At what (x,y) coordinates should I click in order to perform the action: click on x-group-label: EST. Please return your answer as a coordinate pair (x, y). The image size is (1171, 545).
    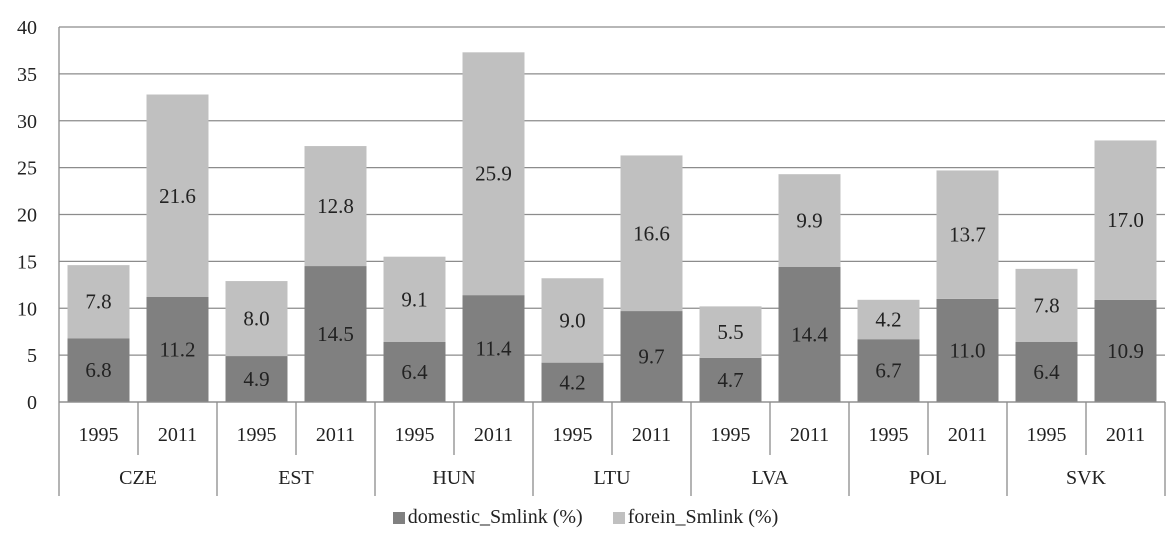
    Looking at the image, I should click on (296, 478).